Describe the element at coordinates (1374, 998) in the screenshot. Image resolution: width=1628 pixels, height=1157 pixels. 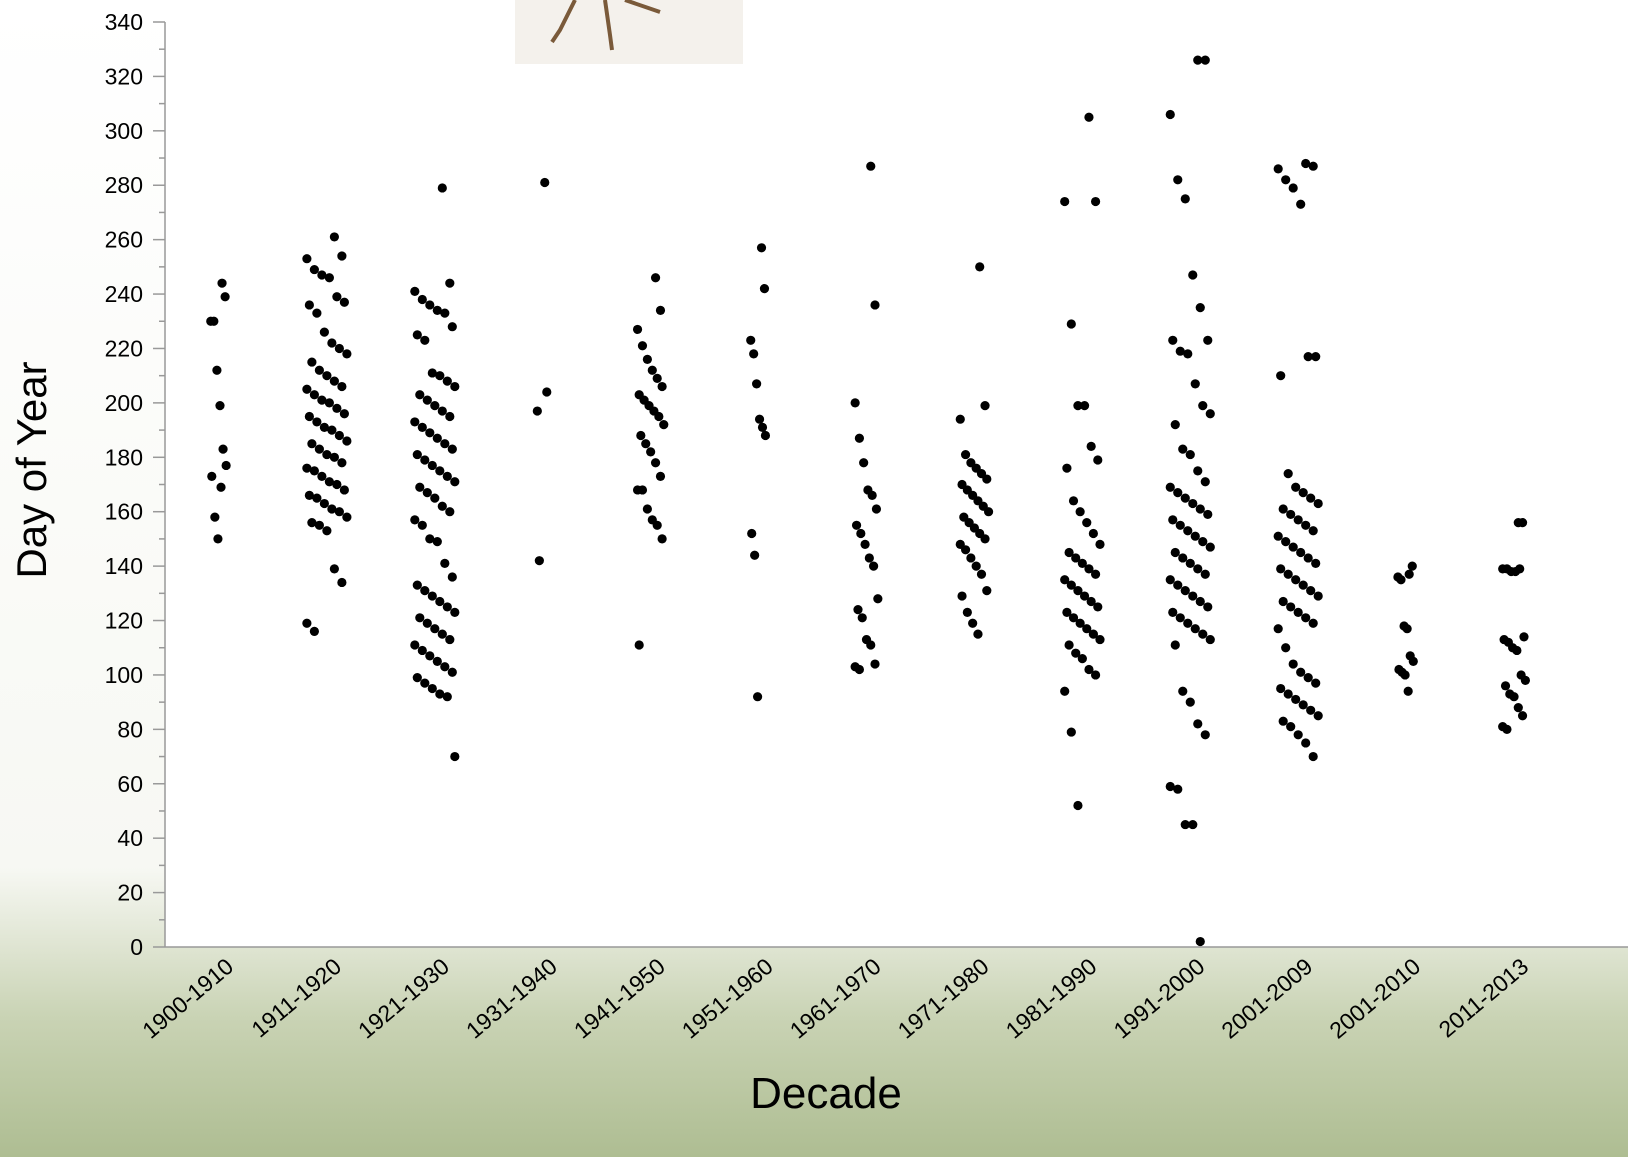
I see `x-tick-label: 2001-2010` at that location.